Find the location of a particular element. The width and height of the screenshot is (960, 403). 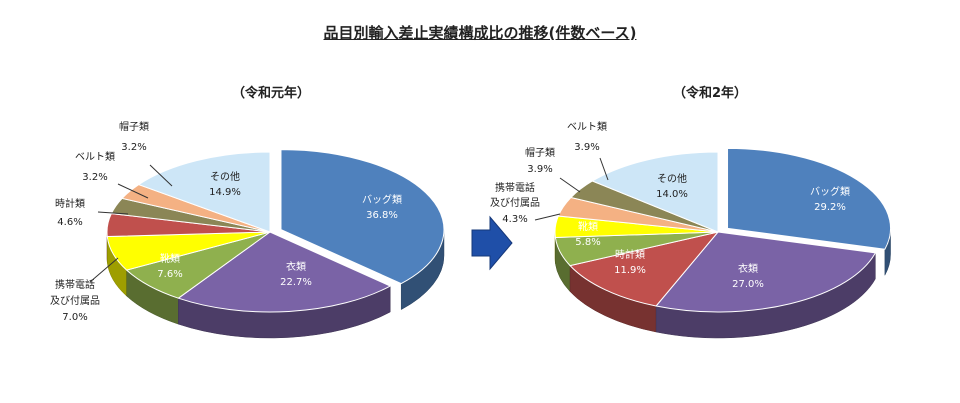

slice-value-label: 14.0% is located at coordinates (672, 194).